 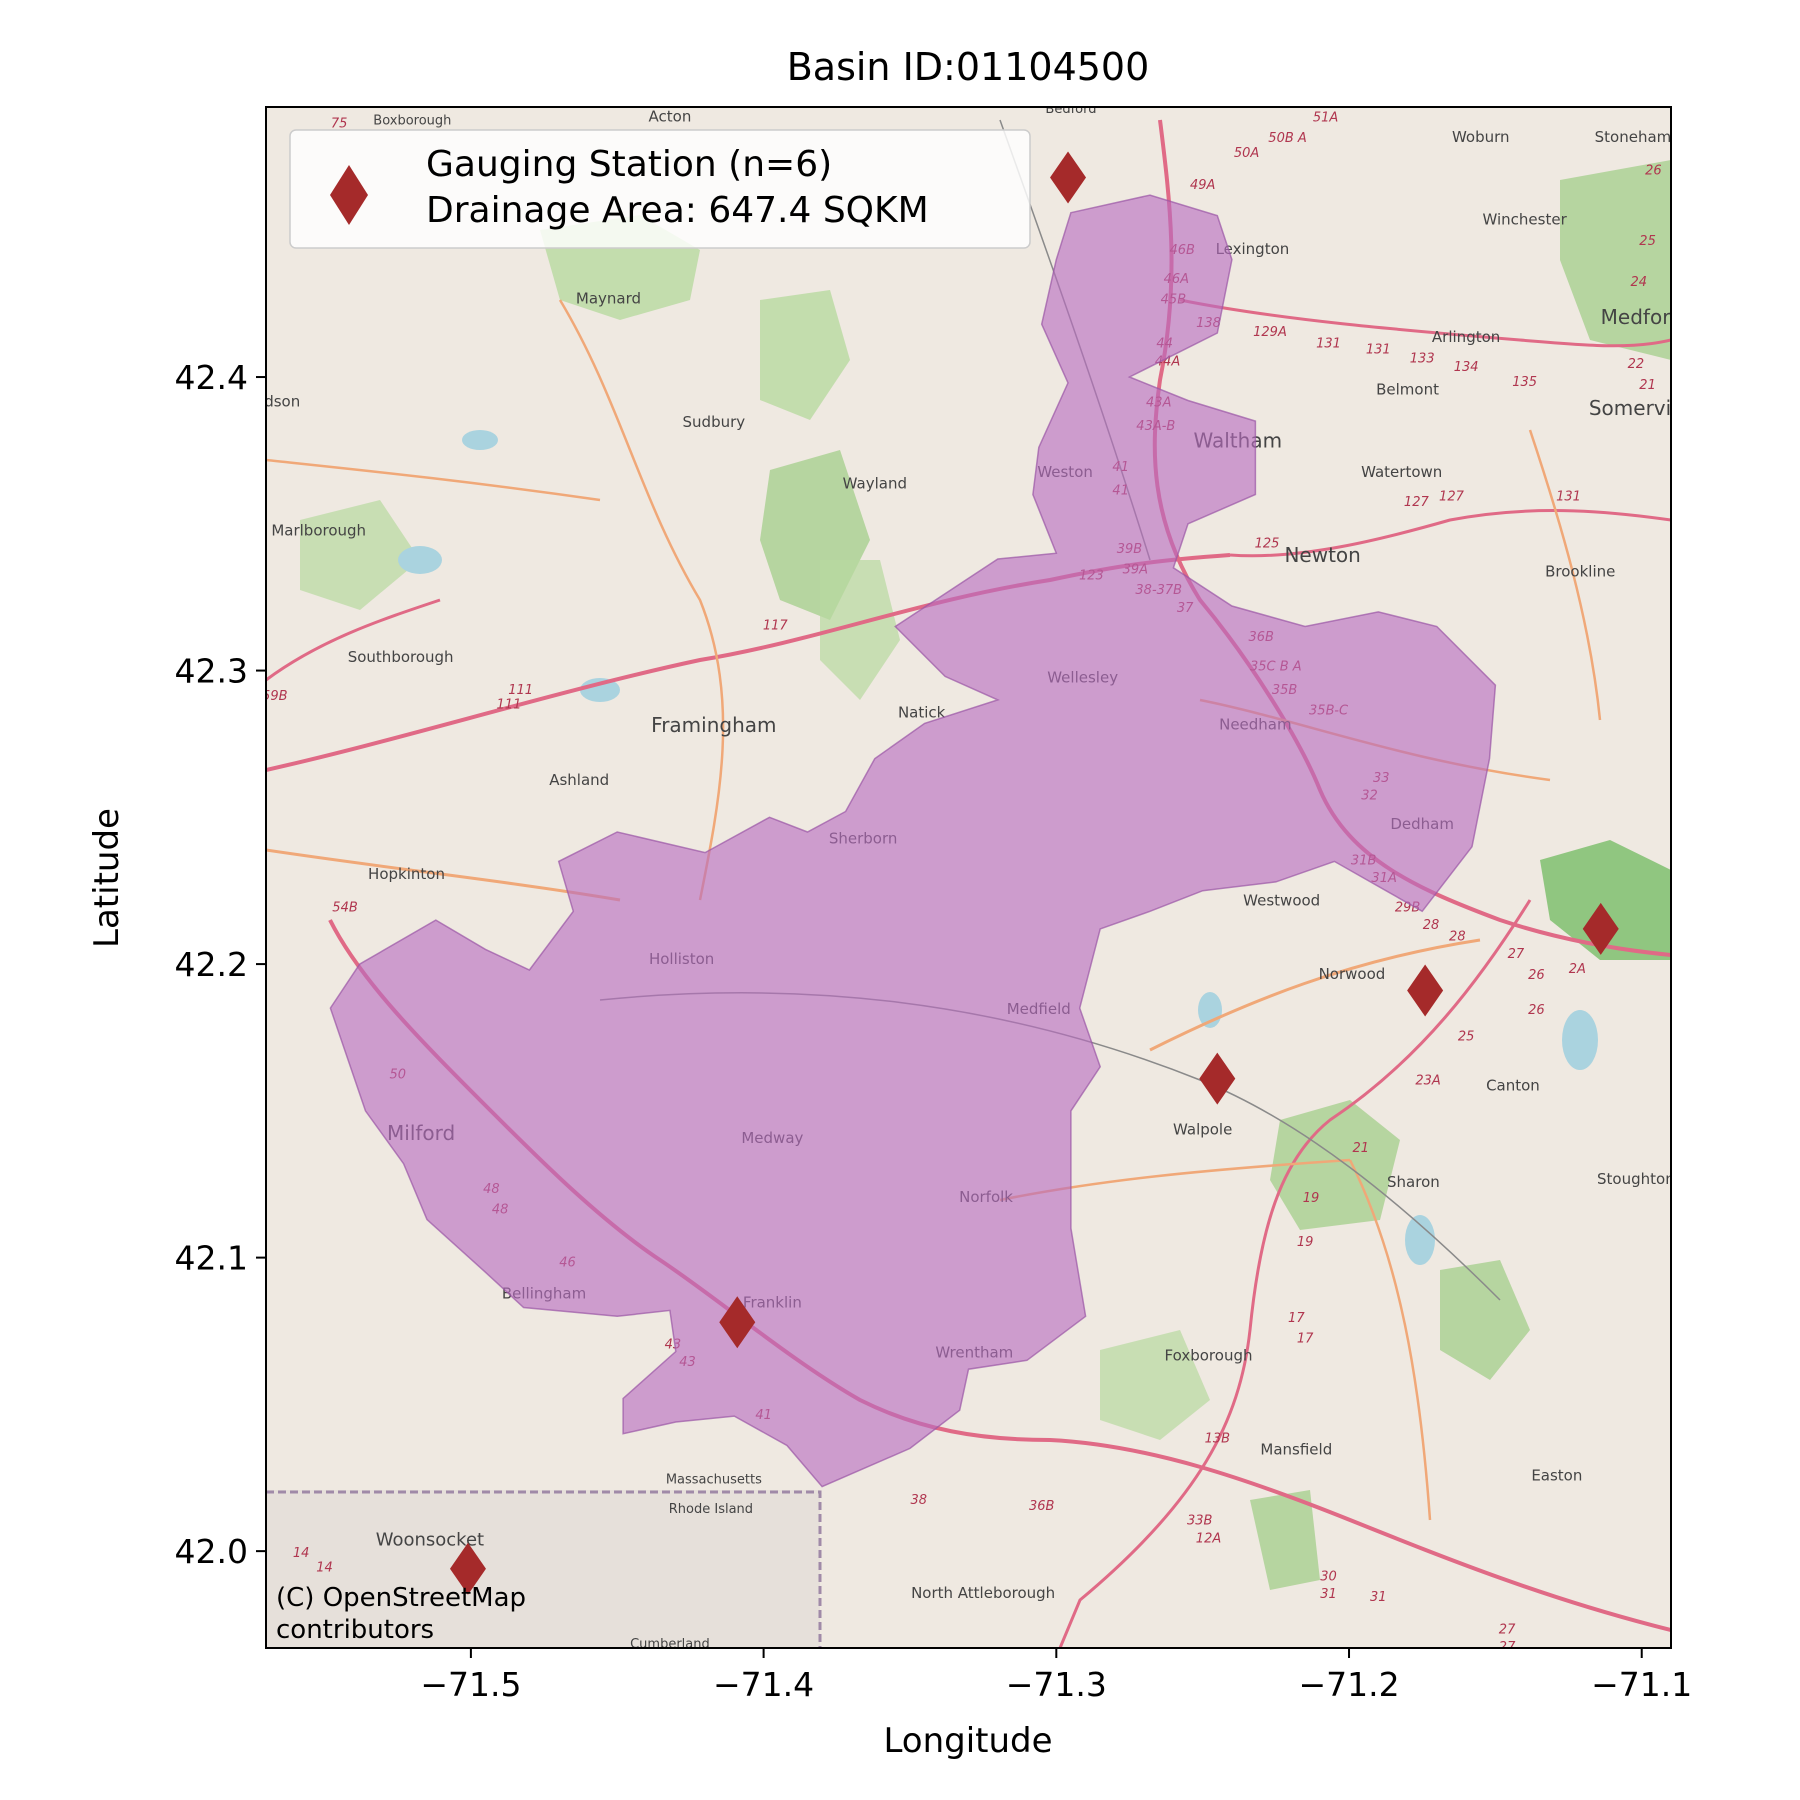 I want to click on road-shield-label: 22, so click(x=1636, y=364).